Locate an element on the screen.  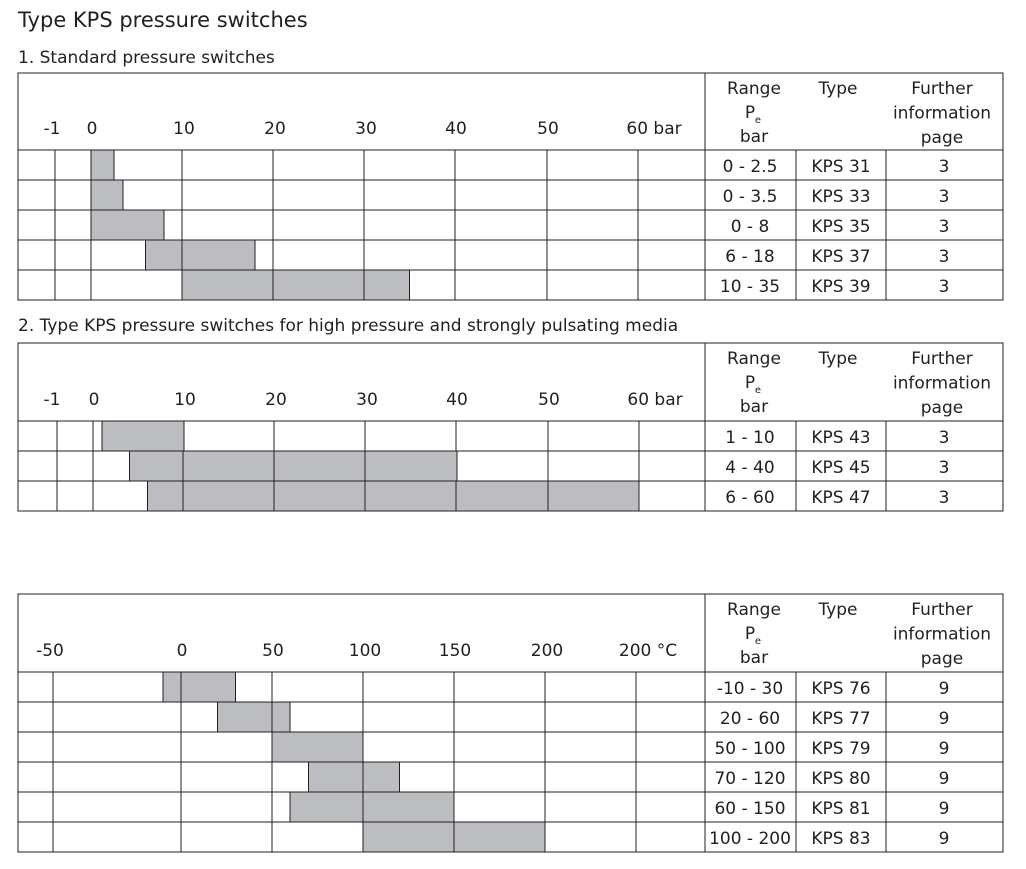
range-cell: 0 - 8 is located at coordinates (750, 227).